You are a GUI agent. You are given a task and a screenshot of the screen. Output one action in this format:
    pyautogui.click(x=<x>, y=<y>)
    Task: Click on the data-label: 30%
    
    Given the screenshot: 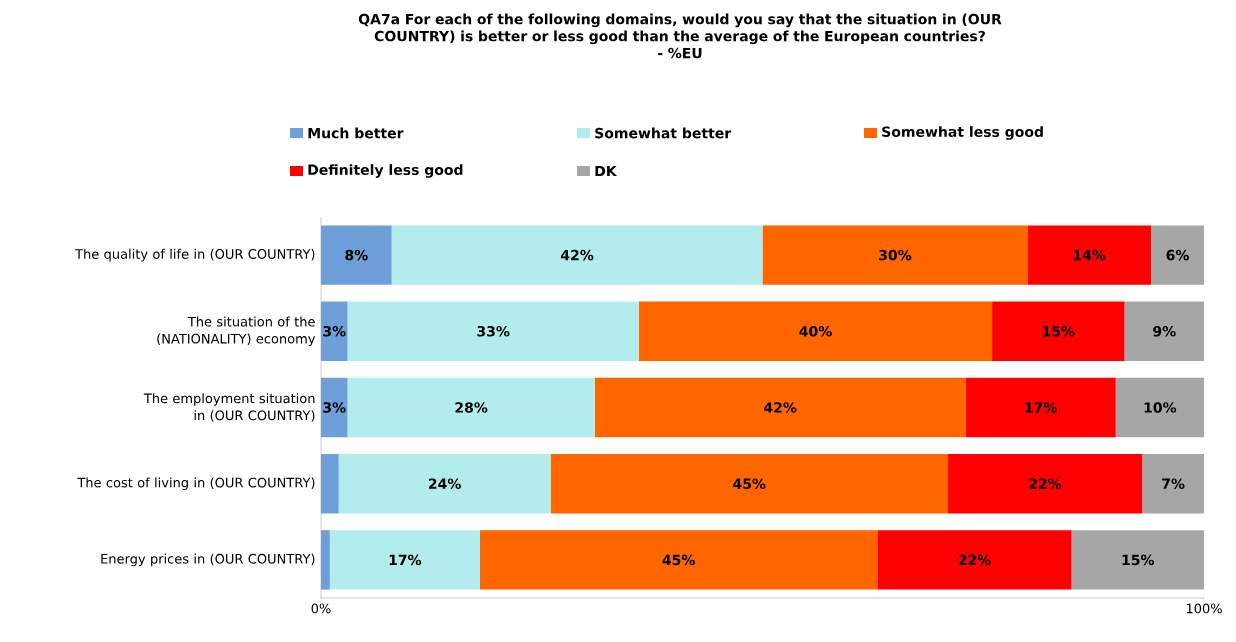 What is the action you would take?
    pyautogui.click(x=895, y=255)
    